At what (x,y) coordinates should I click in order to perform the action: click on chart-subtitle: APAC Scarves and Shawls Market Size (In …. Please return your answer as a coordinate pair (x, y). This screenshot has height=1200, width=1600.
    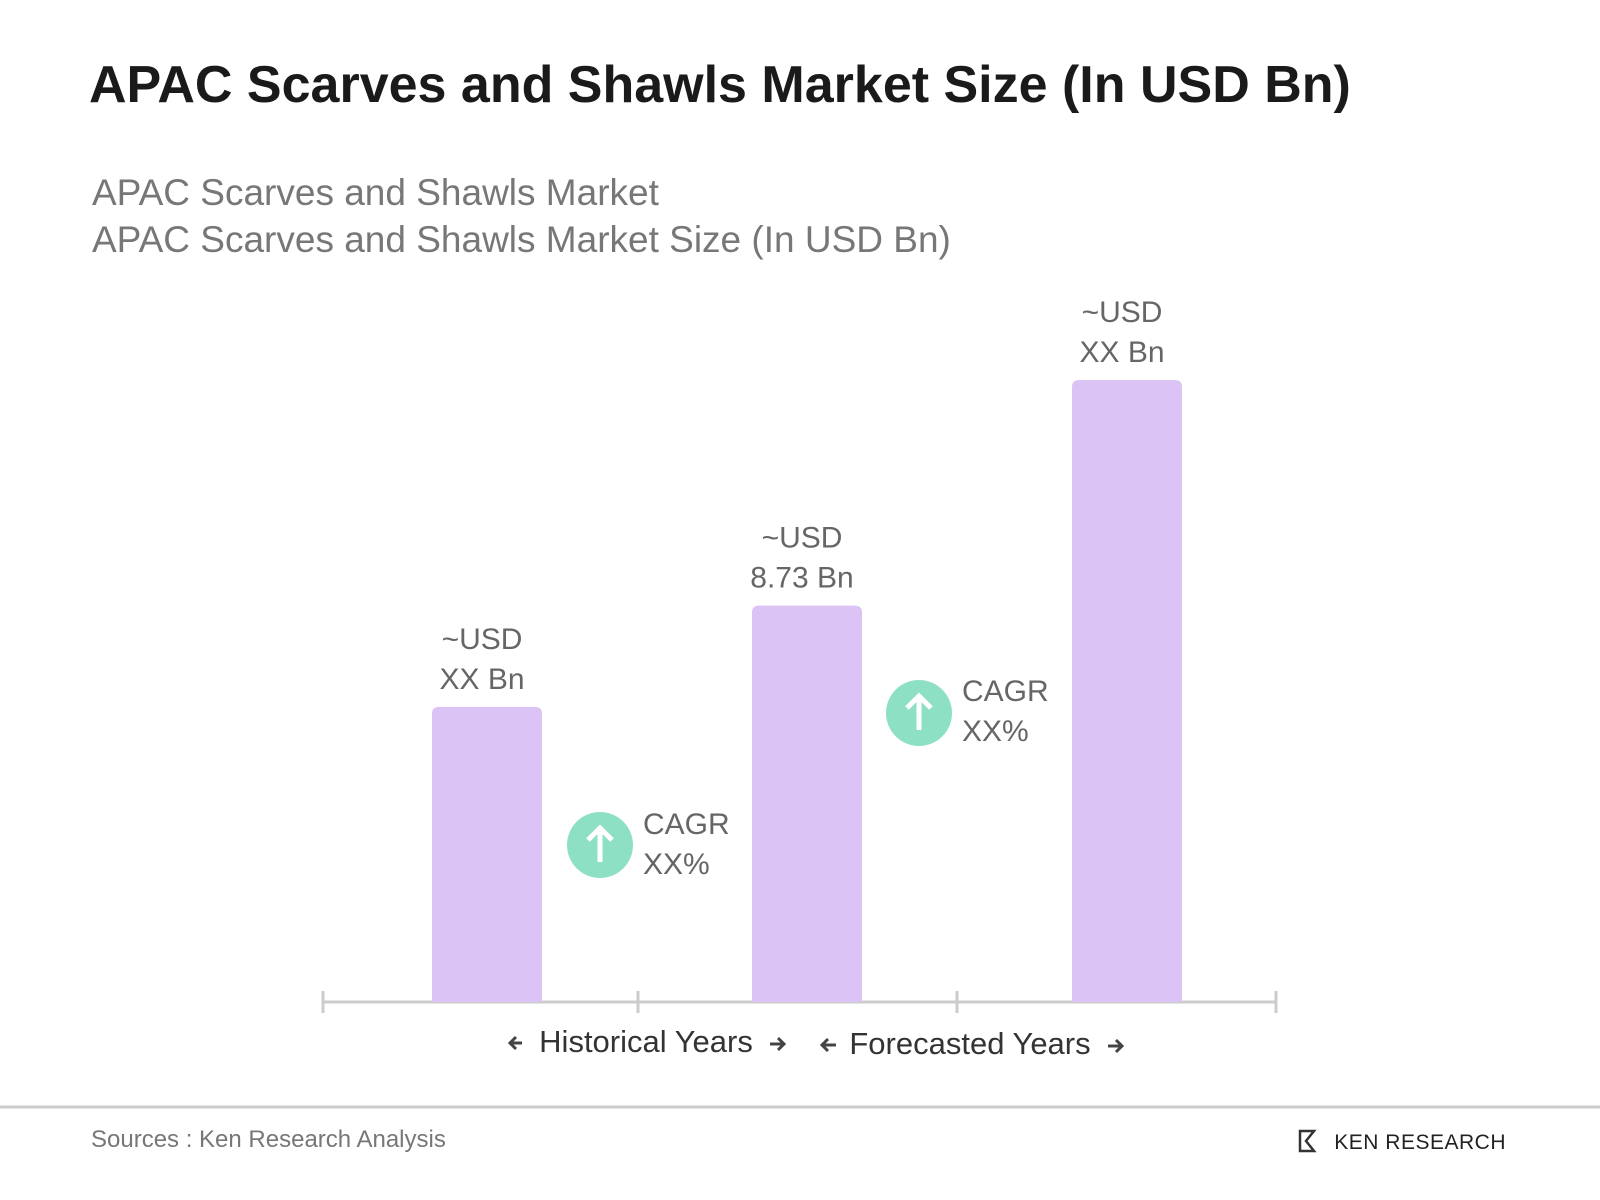
    Looking at the image, I should click on (521, 239).